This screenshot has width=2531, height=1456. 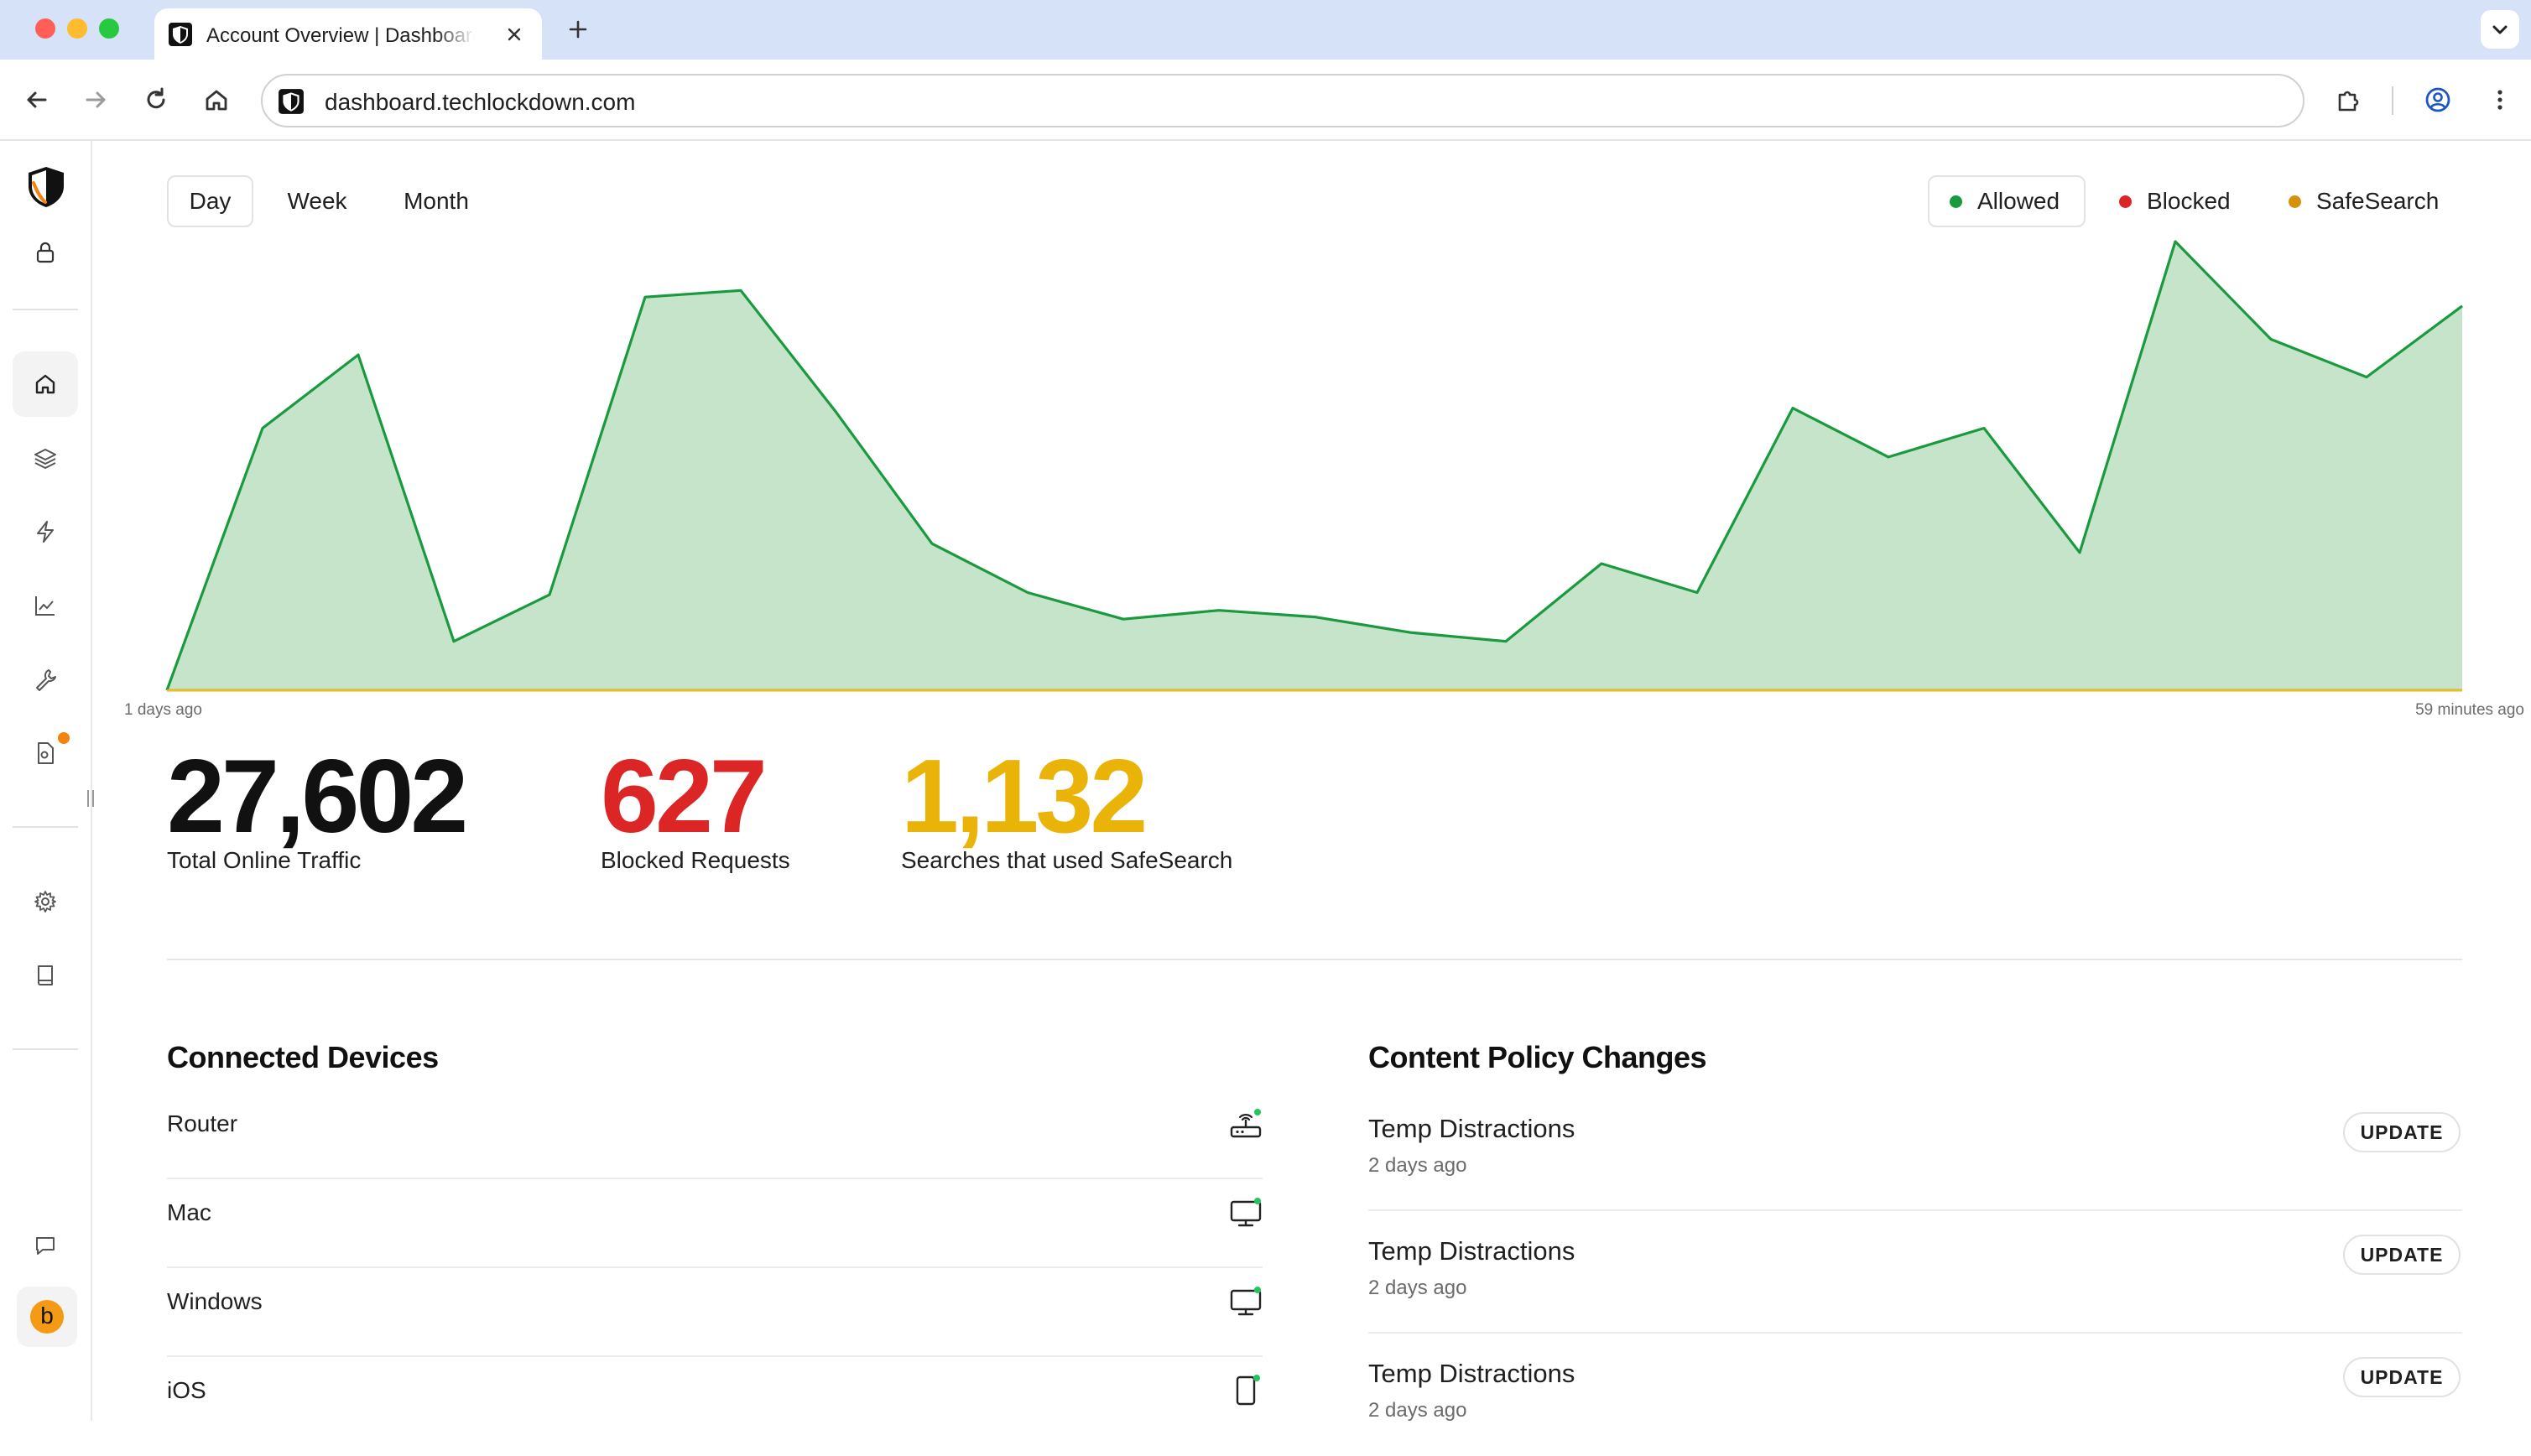 I want to click on legend-label: Blocked, so click(x=2189, y=201).